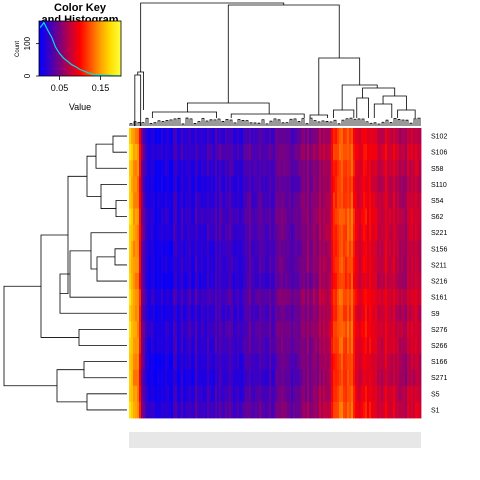  Describe the element at coordinates (120, 257) in the screenshot. I see `row-dendrogram-link` at that location.